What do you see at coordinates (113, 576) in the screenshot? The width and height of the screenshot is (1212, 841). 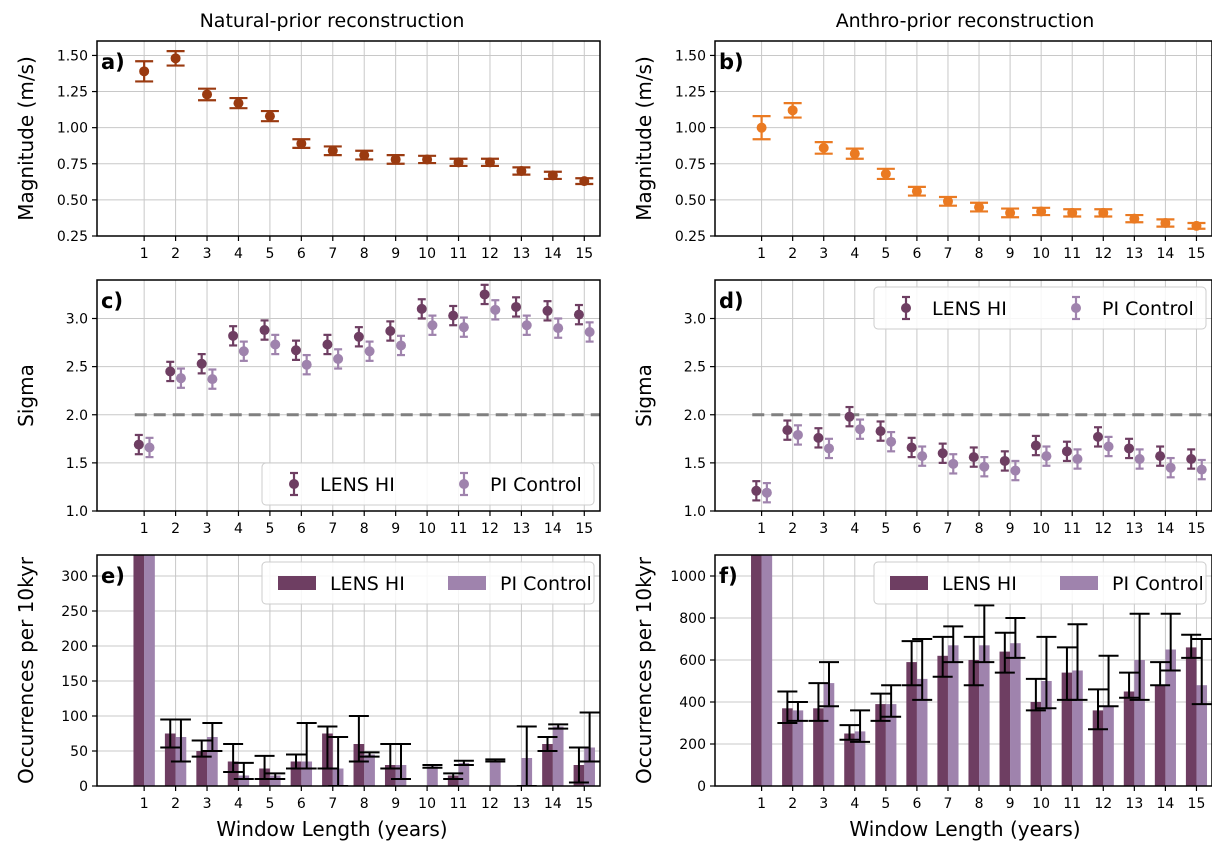 I see `panel-label: e)` at bounding box center [113, 576].